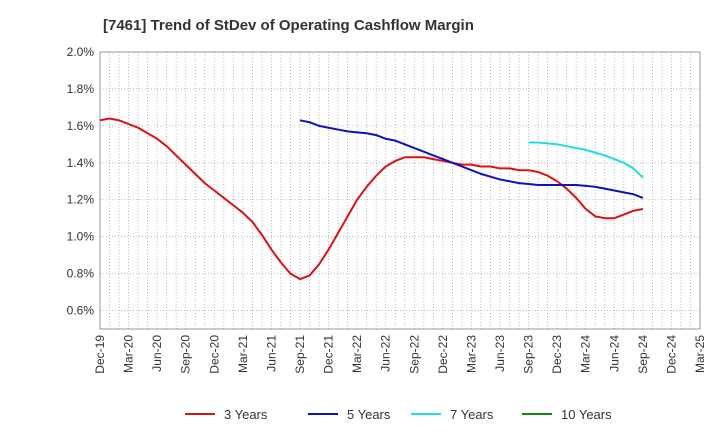 The image size is (720, 440). What do you see at coordinates (472, 414) in the screenshot?
I see `legend-label-7-years: 7 Years` at bounding box center [472, 414].